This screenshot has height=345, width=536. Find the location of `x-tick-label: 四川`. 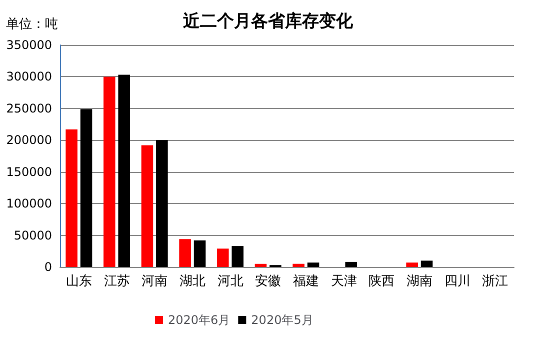

x-tick-label: 四川 is located at coordinates (457, 281).